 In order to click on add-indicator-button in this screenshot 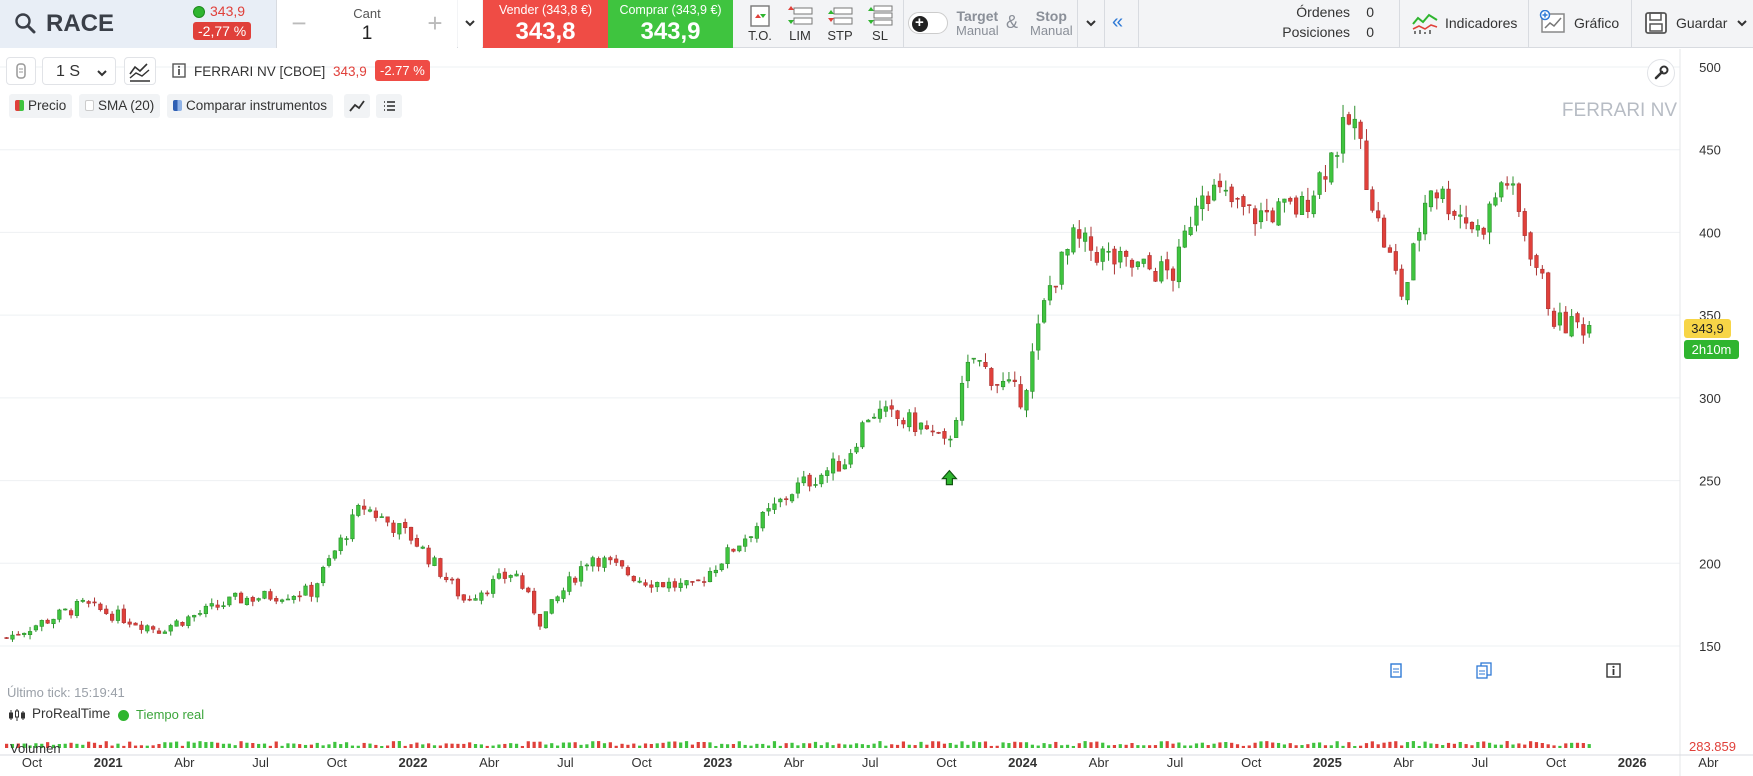, I will do `click(357, 106)`.